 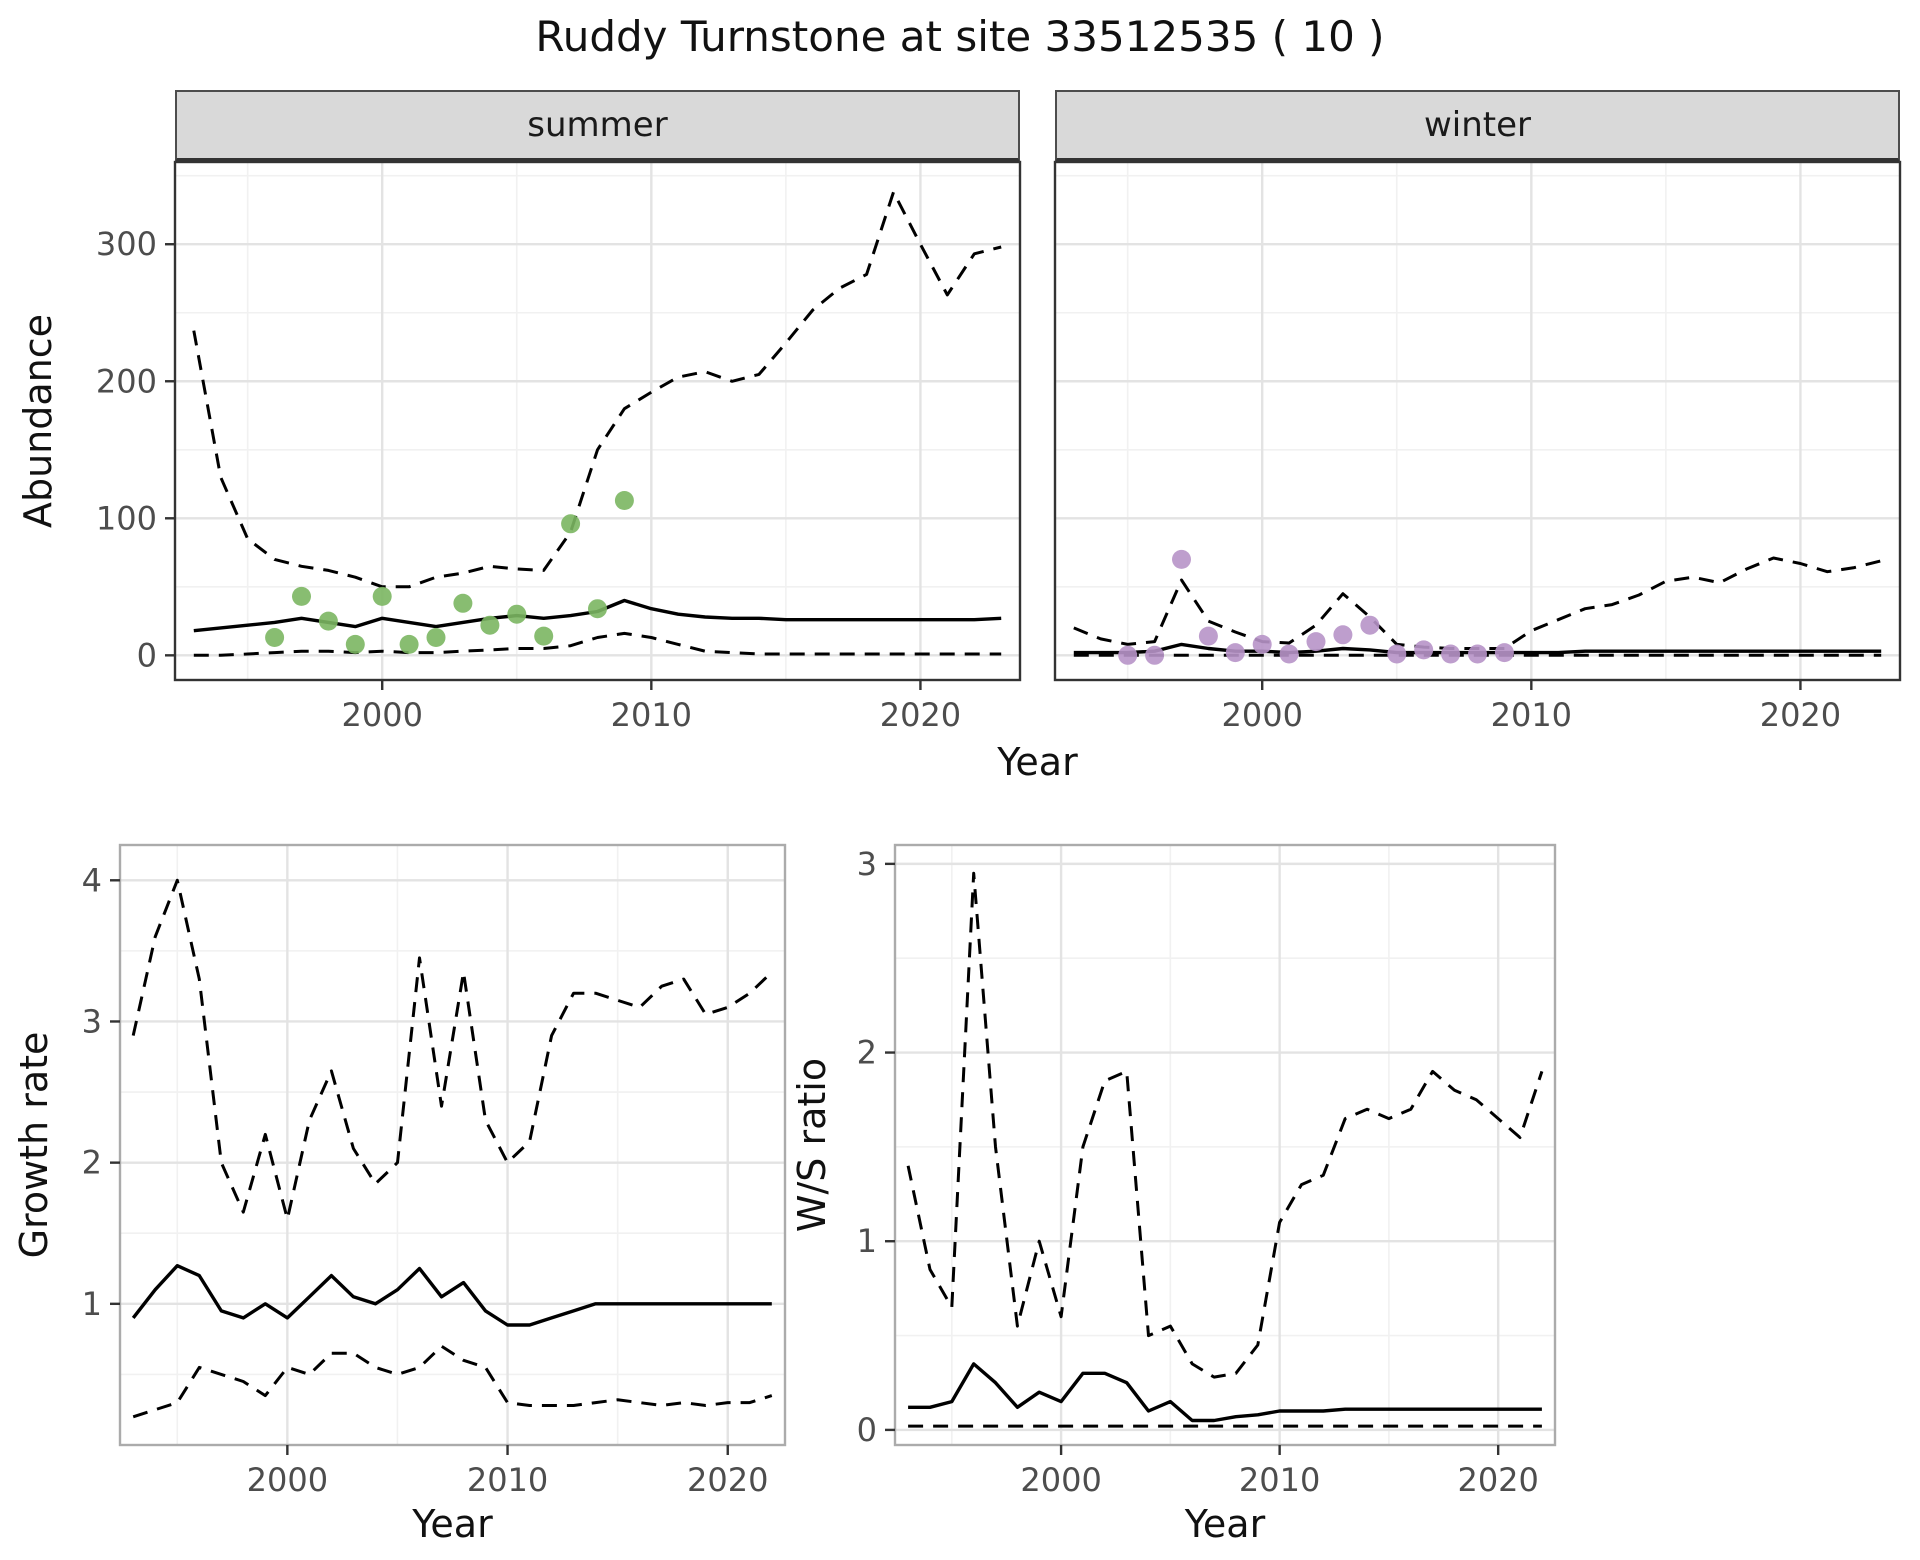 What do you see at coordinates (452, 1049) in the screenshot?
I see `growth-rate-upper_ci-line` at bounding box center [452, 1049].